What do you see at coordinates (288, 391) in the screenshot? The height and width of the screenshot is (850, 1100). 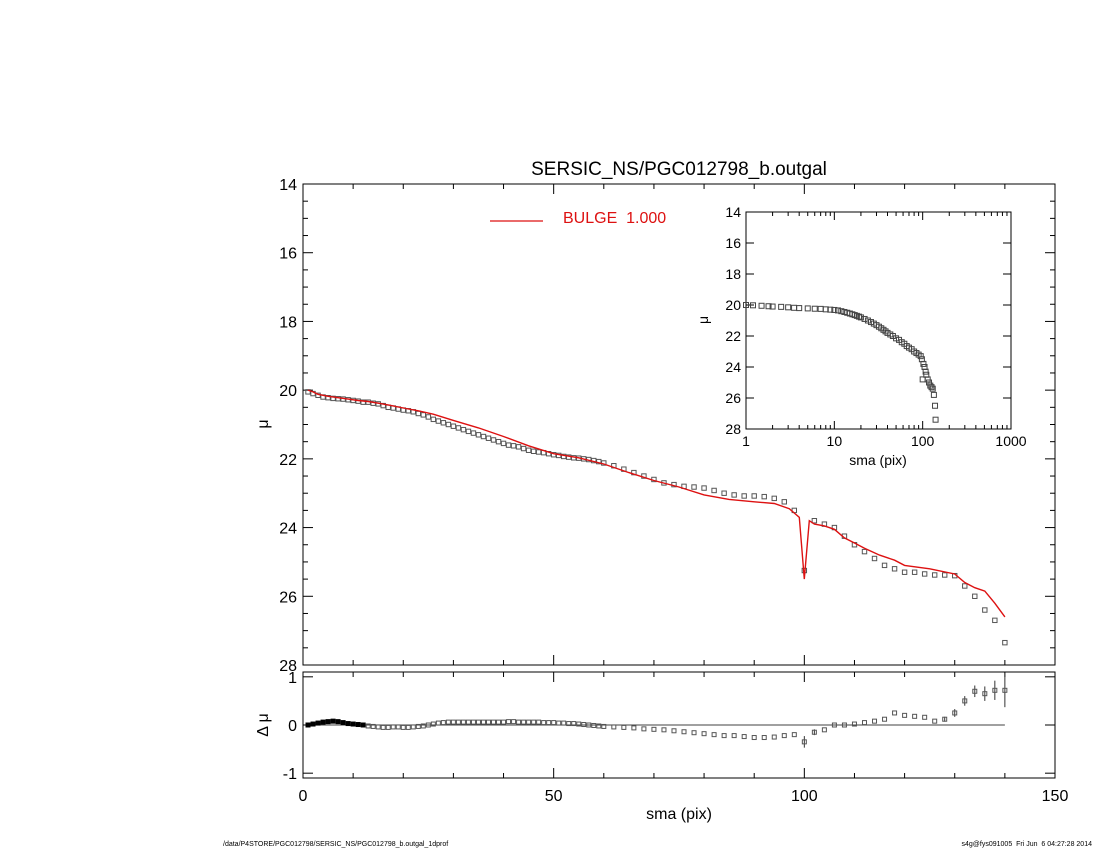 I see `main-y-tick-label: 20` at bounding box center [288, 391].